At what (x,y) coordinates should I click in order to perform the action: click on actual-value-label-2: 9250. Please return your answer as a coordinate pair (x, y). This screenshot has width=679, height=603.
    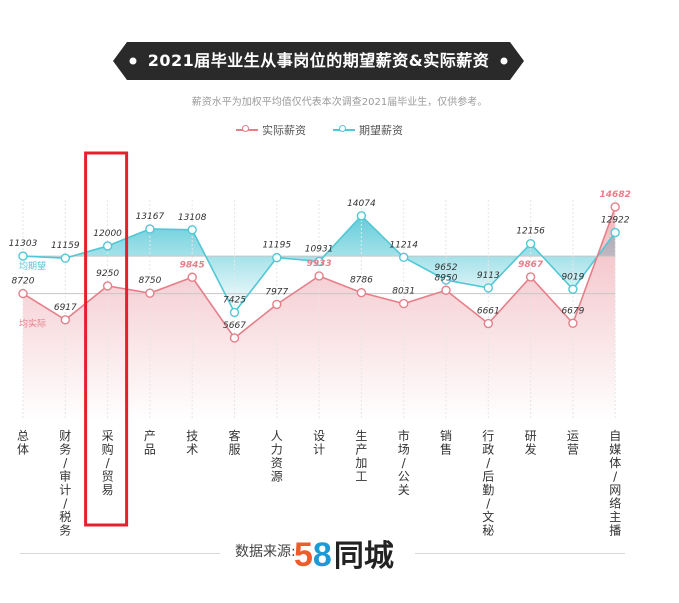
    Looking at the image, I should click on (107, 274).